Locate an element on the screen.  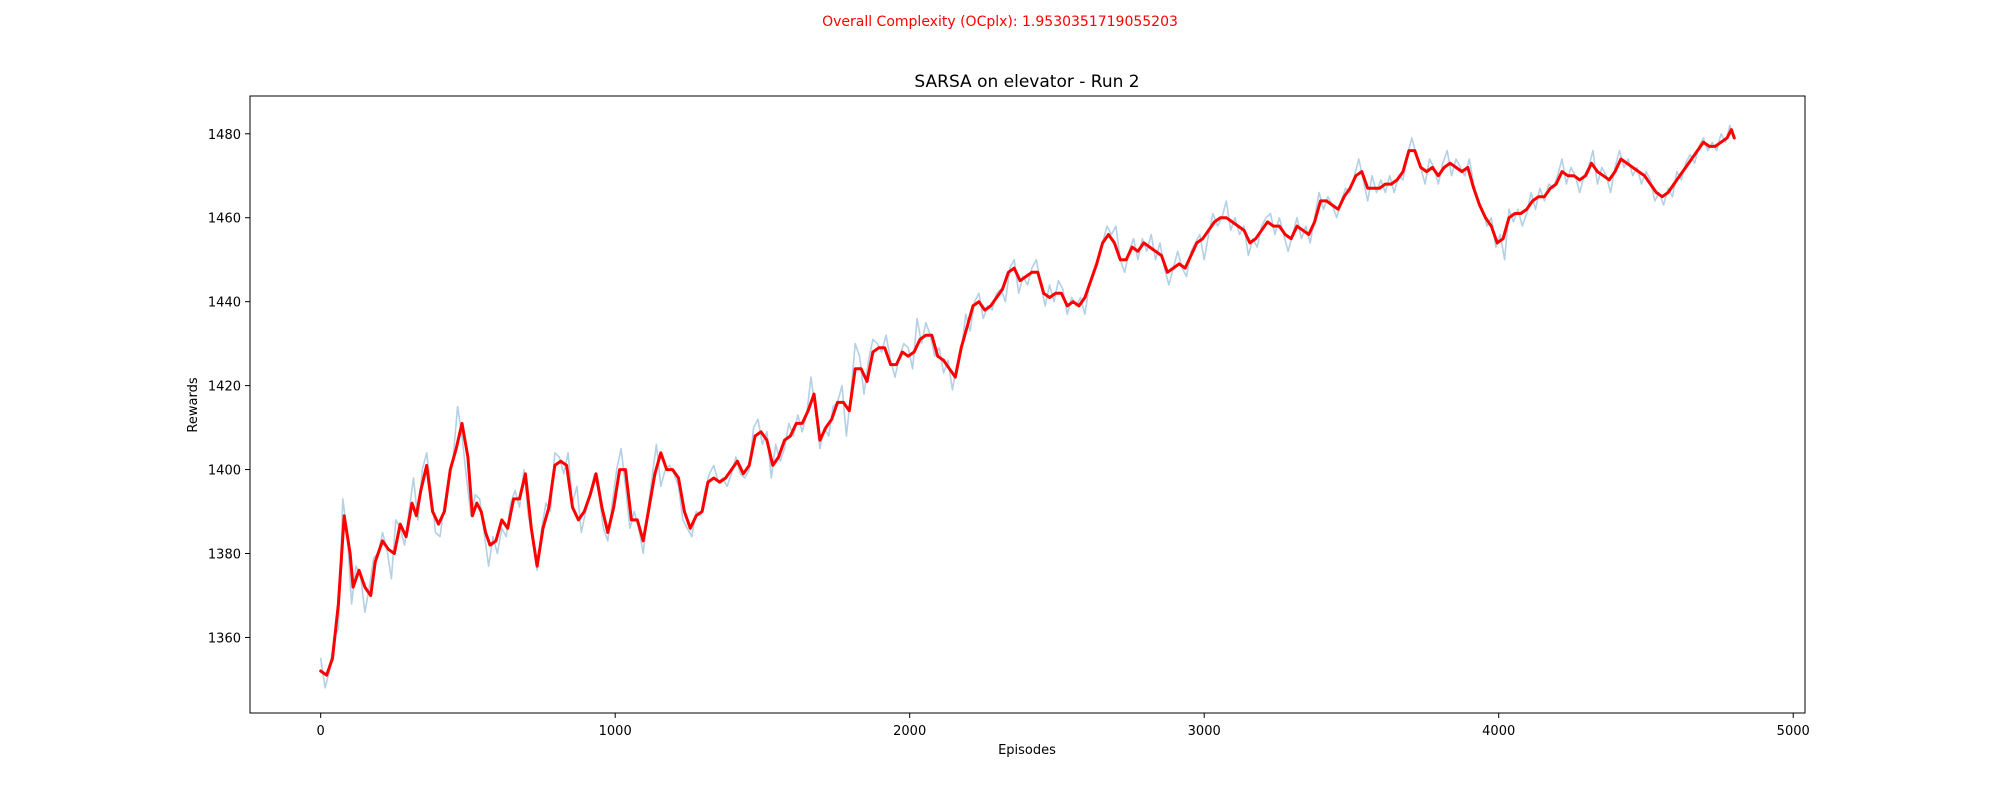
y-axis-label: Rewards is located at coordinates (193, 404).